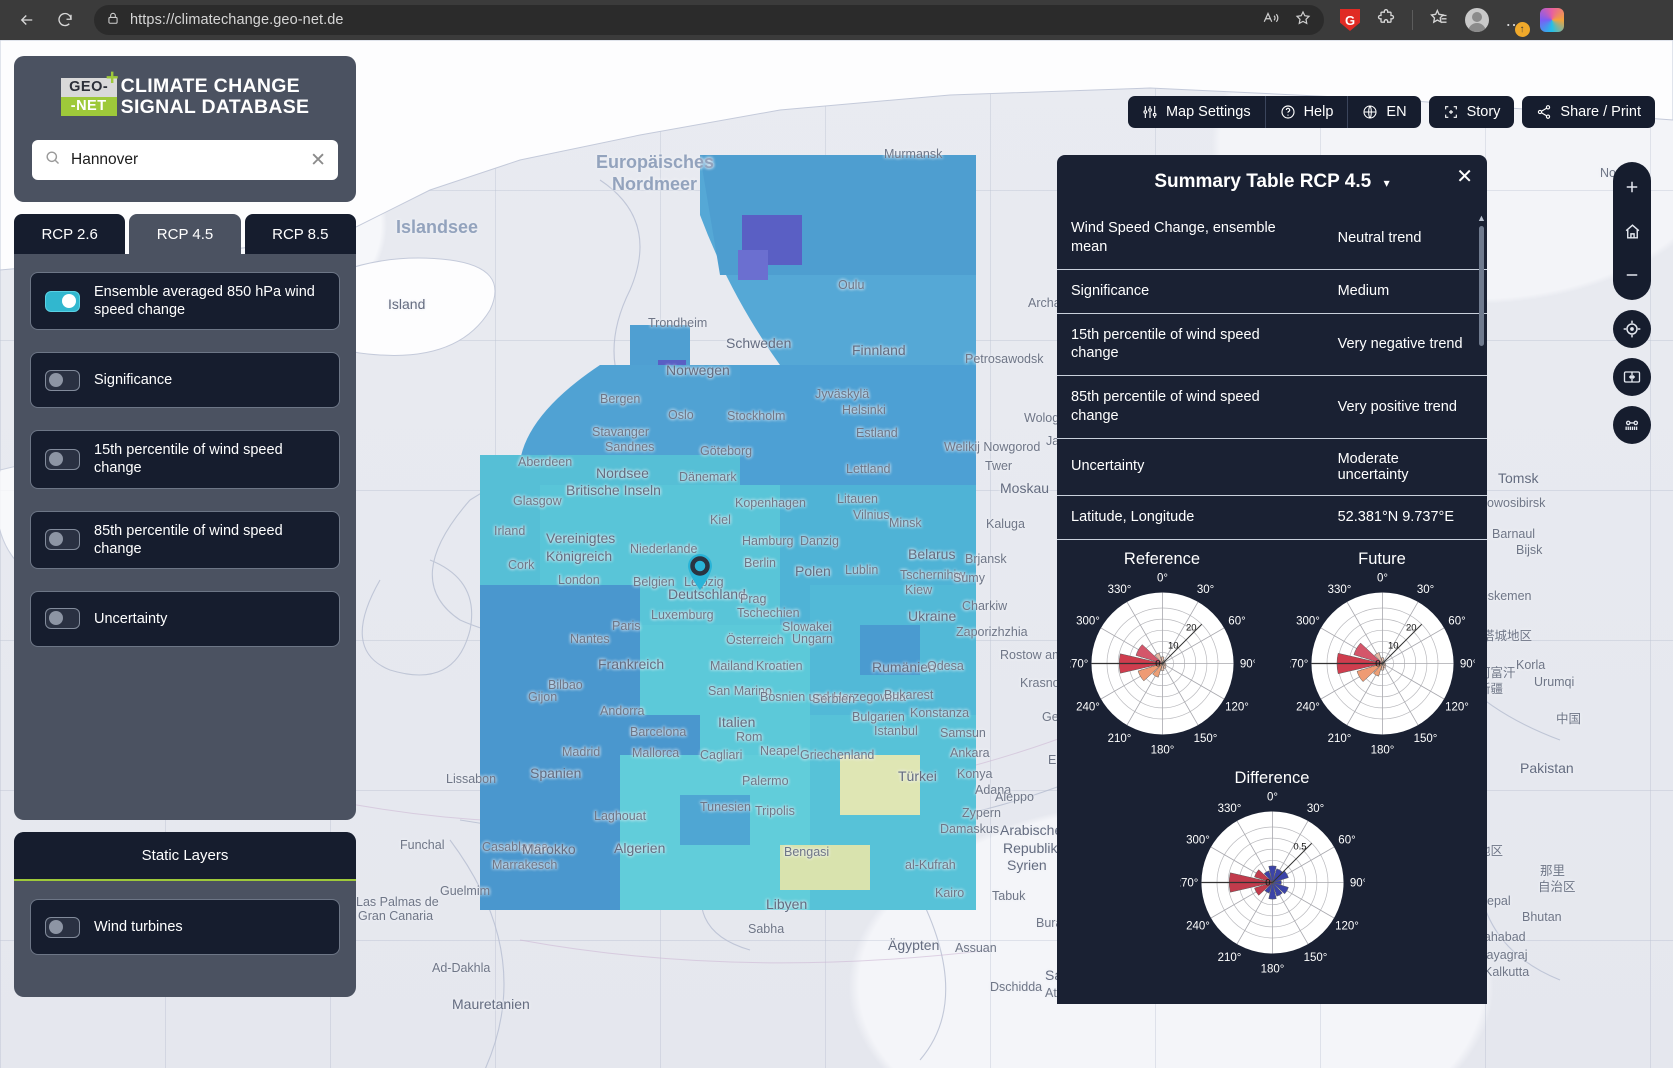 The height and width of the screenshot is (1068, 1673). Describe the element at coordinates (1396, 112) in the screenshot. I see `language-label: EN` at that location.